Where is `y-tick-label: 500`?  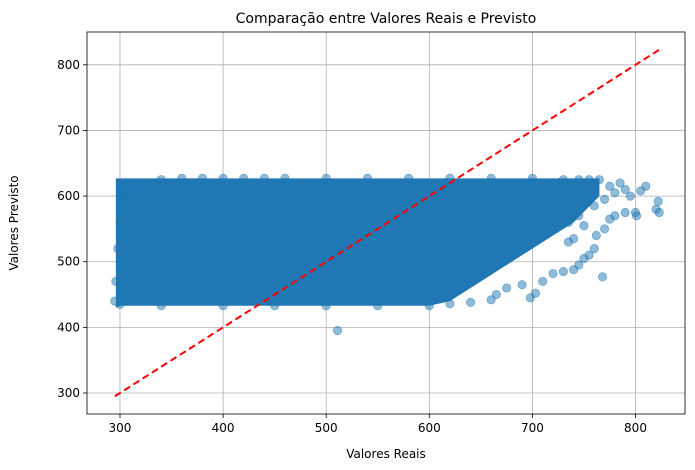
y-tick-label: 500 is located at coordinates (68, 262).